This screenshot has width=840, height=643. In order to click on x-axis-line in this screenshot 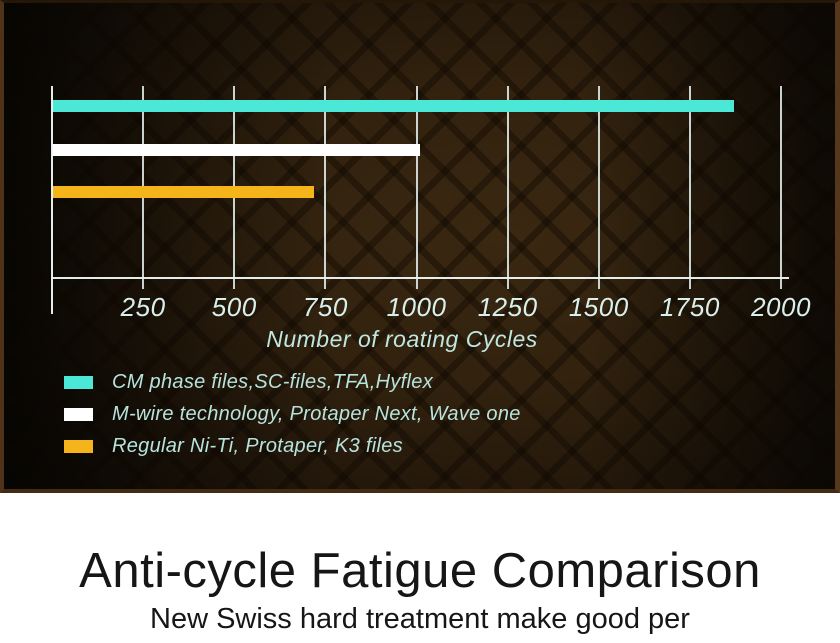, I will do `click(420, 278)`.